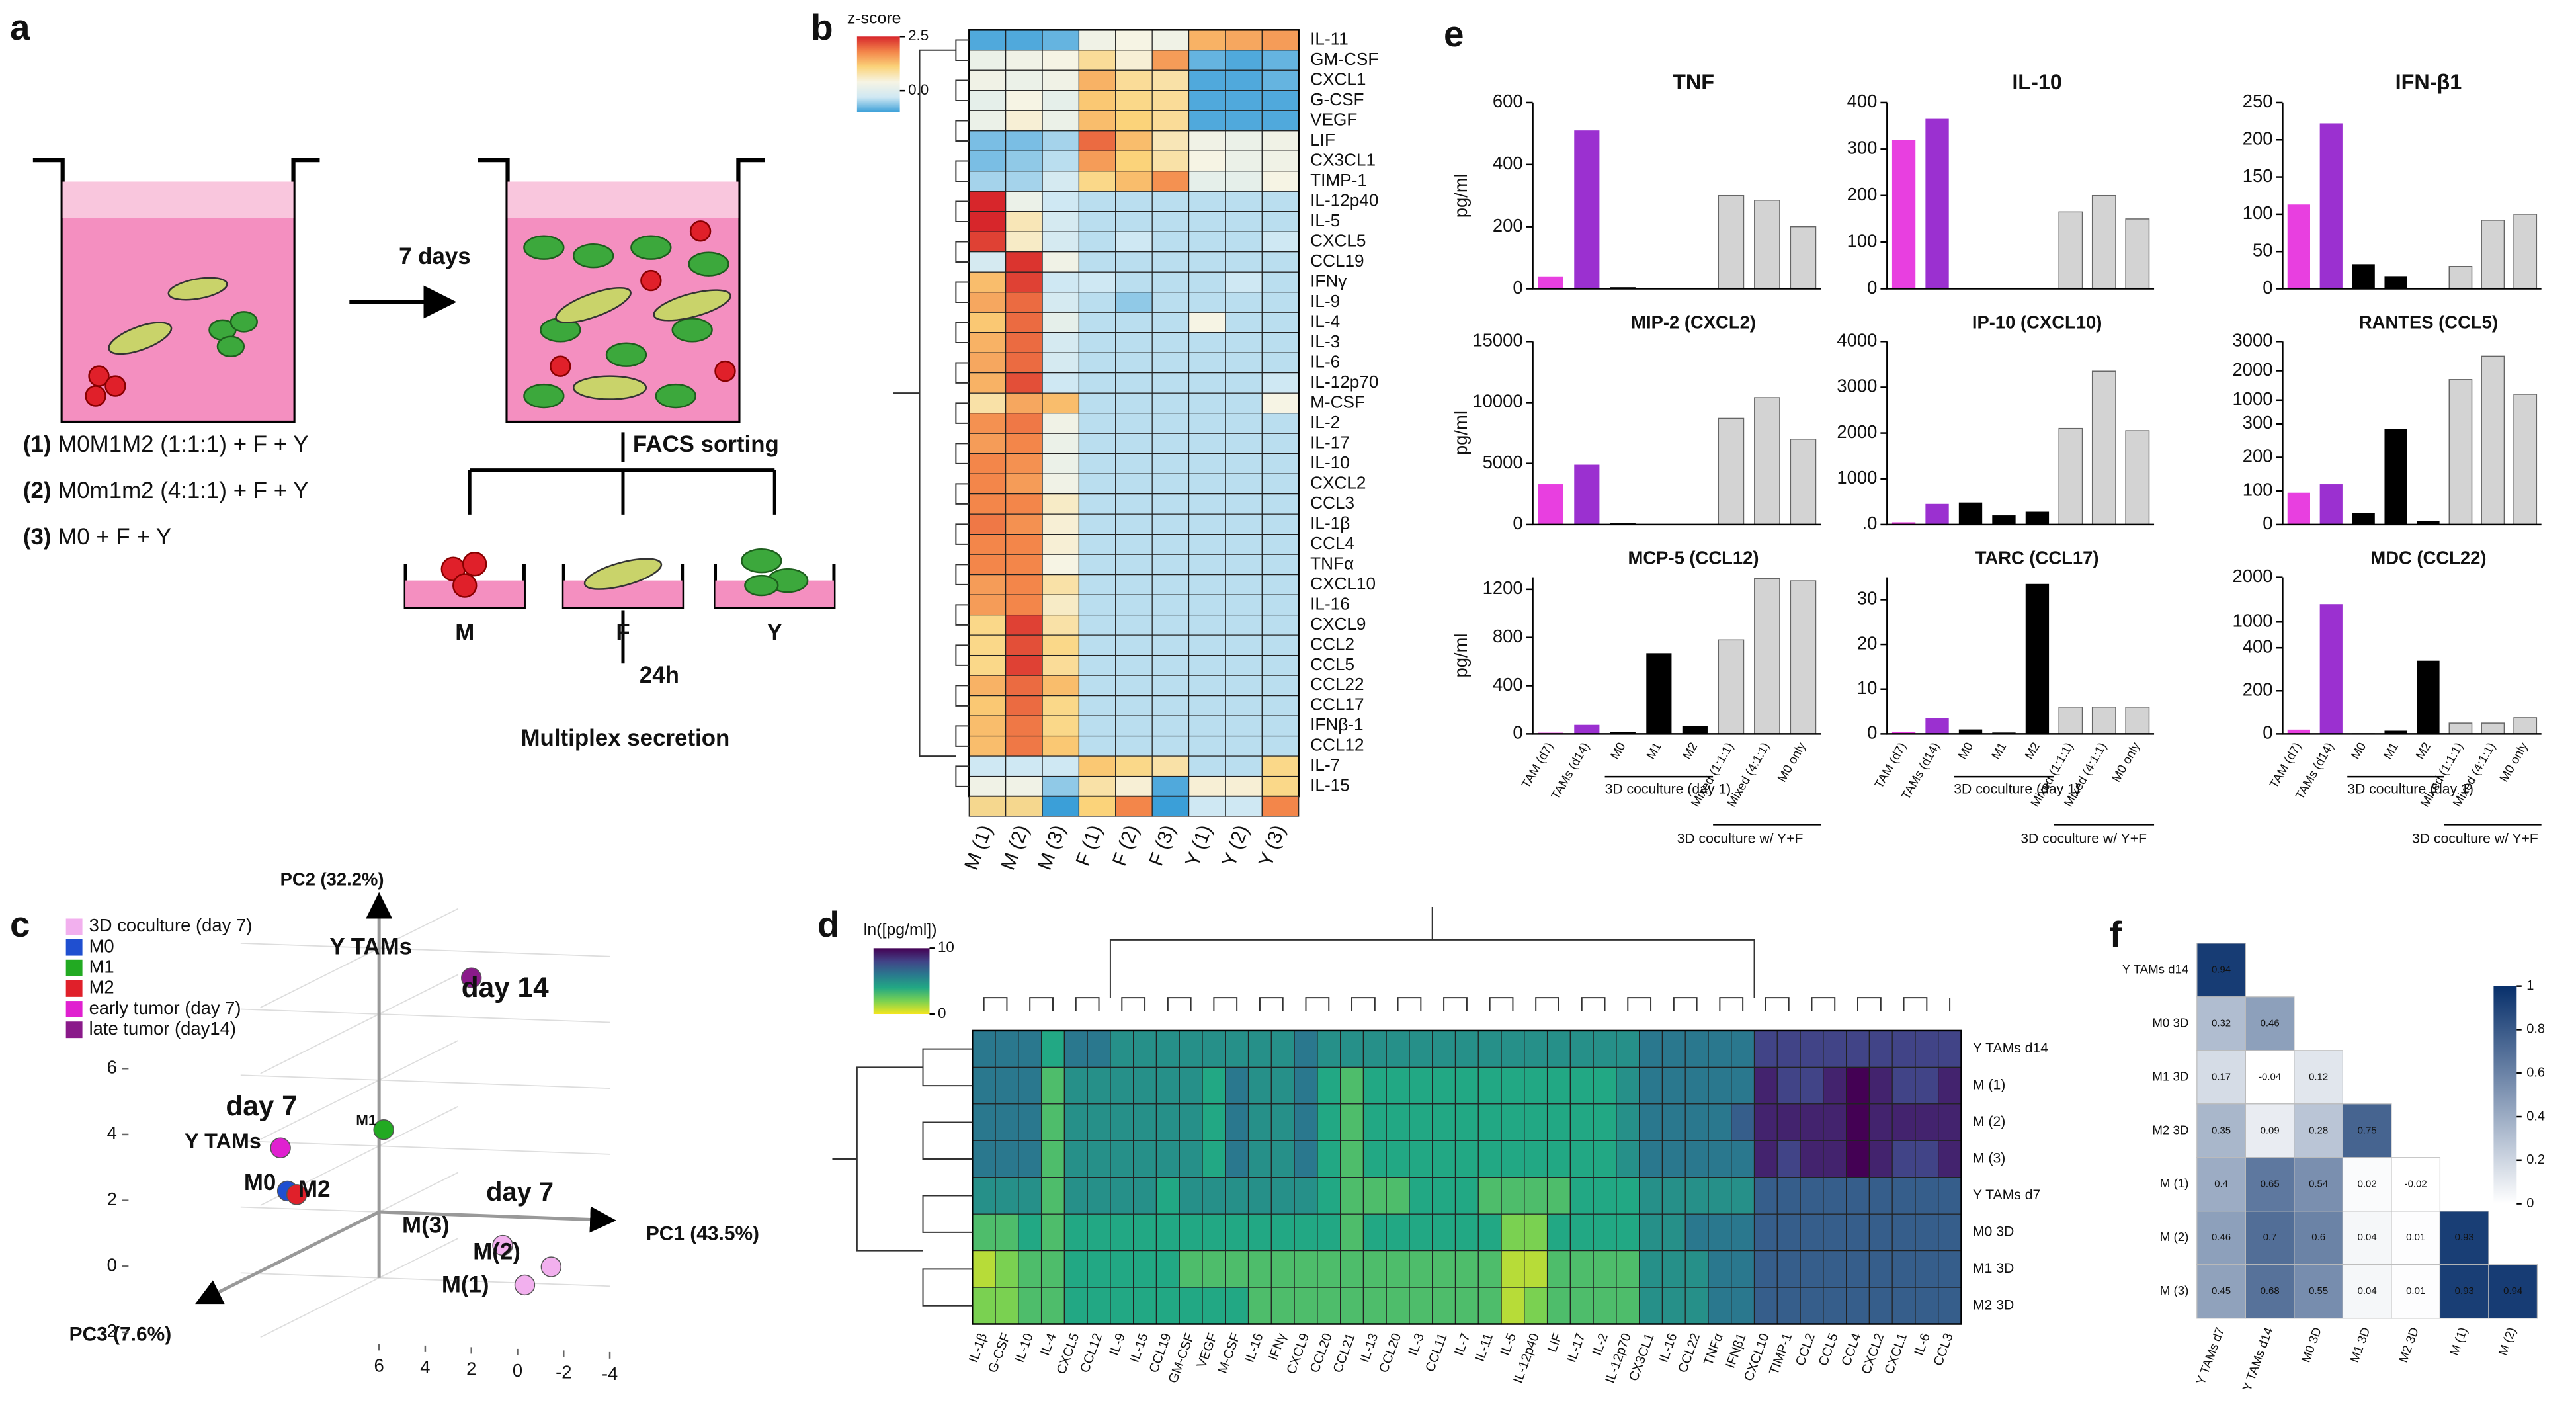 This screenshot has height=1415, width=2576. I want to click on row-label: CXCL5, so click(1338, 240).